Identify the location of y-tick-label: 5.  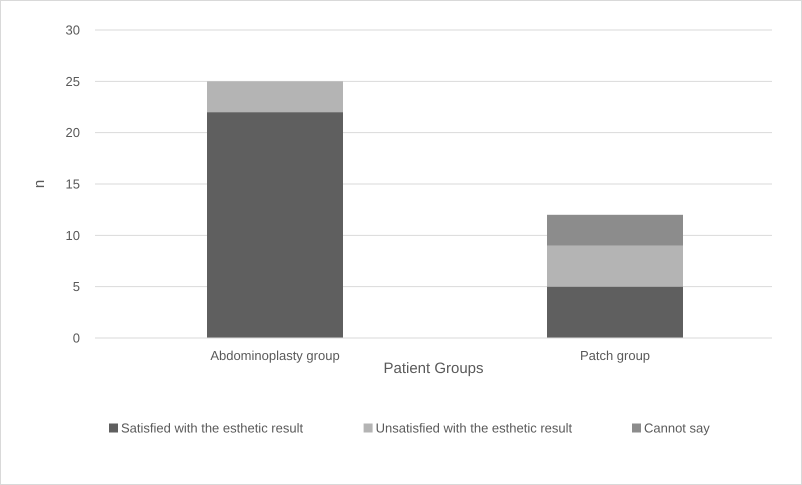
(76, 286).